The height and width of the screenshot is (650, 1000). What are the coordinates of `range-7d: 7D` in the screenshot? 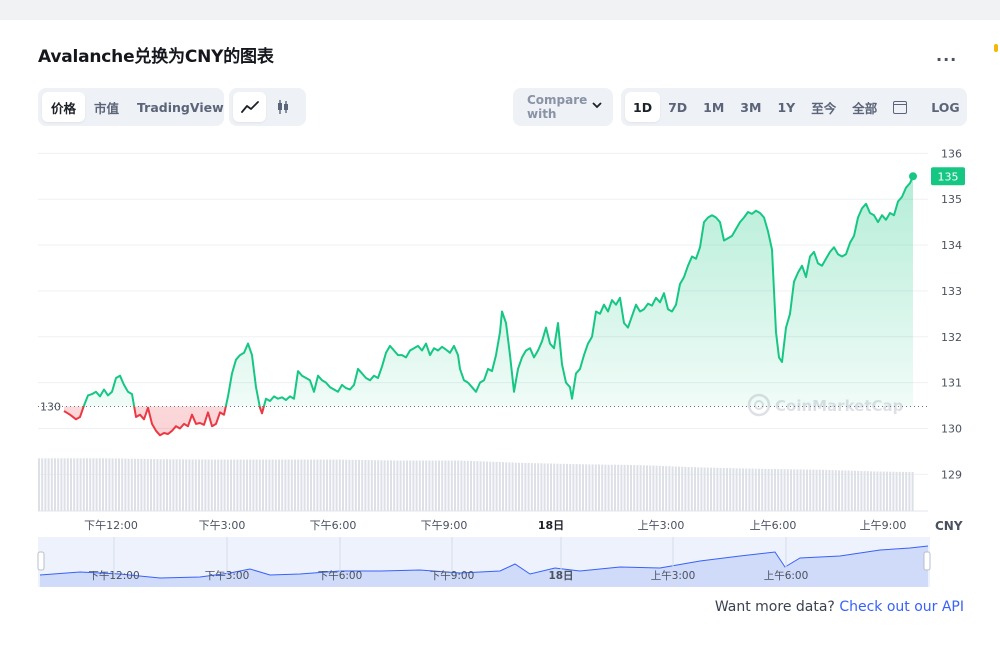 It's located at (678, 107).